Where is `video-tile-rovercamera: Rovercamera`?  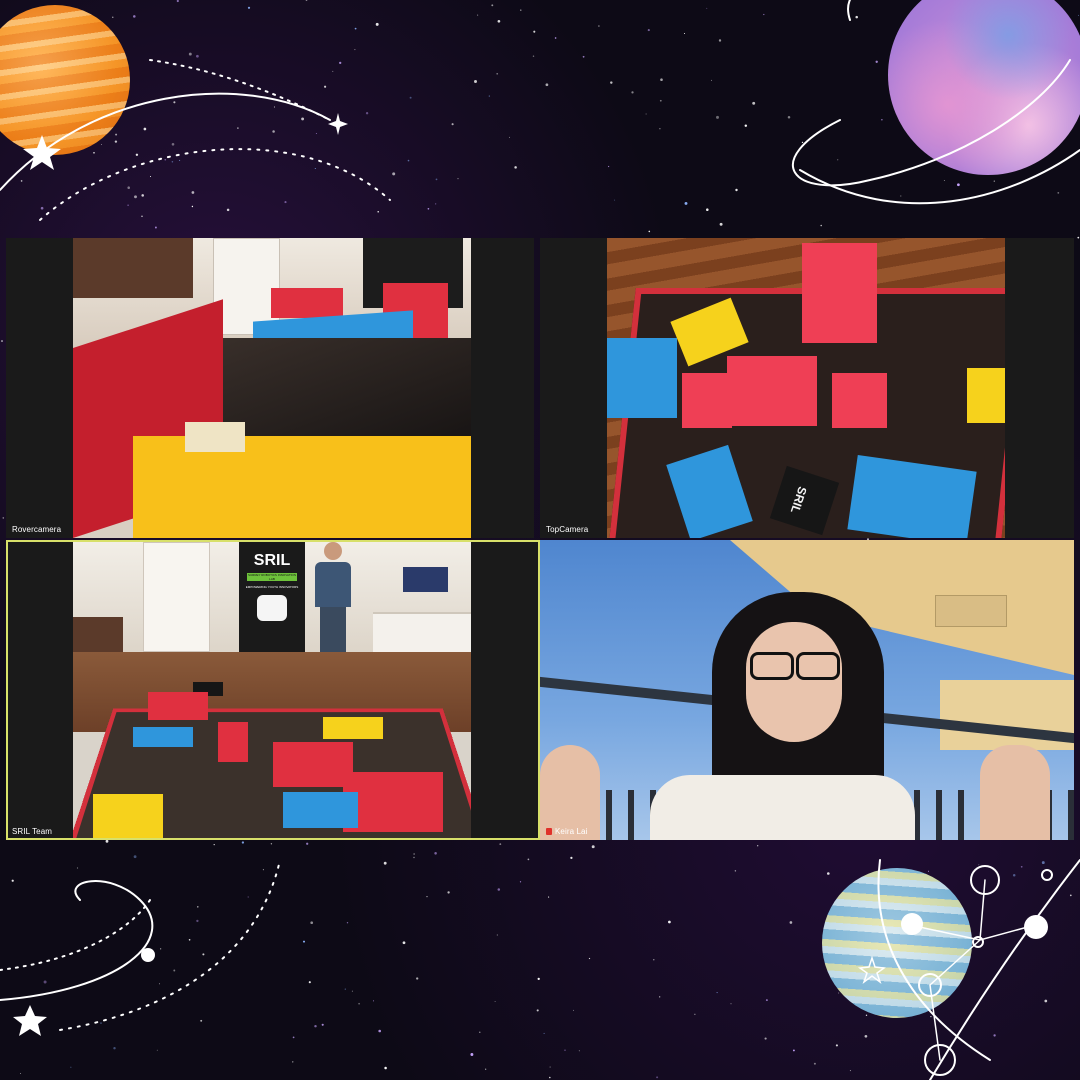
video-tile-rovercamera: Rovercamera is located at coordinates (270, 388).